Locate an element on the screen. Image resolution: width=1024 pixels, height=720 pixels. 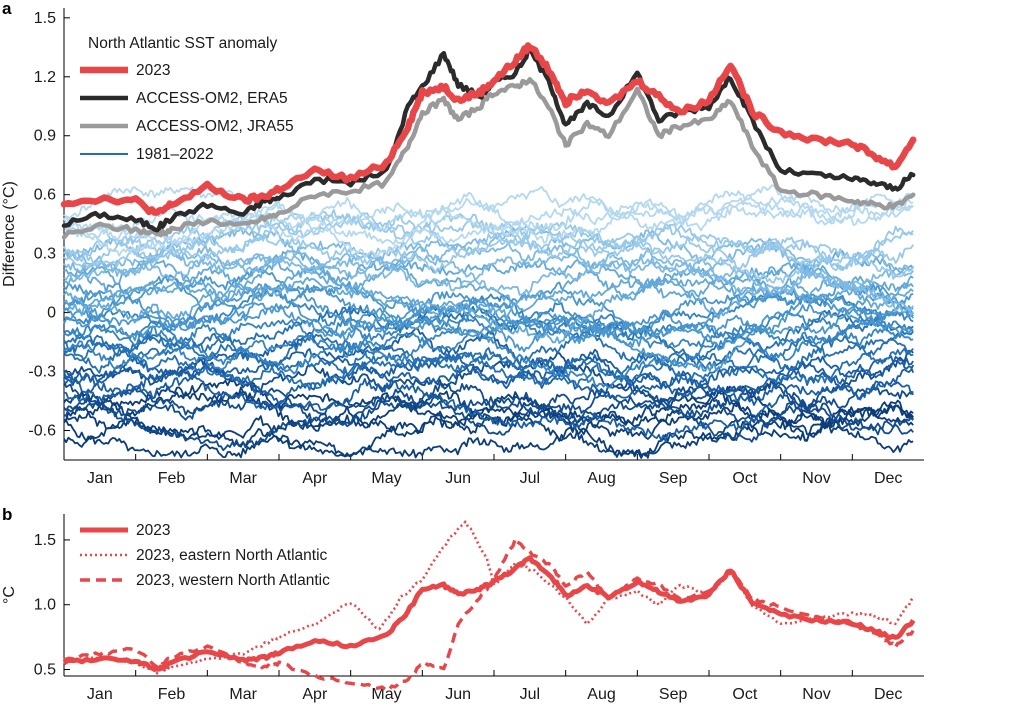
panel-a-legend-title: North Atlantic SST anomaly is located at coordinates (182, 43).